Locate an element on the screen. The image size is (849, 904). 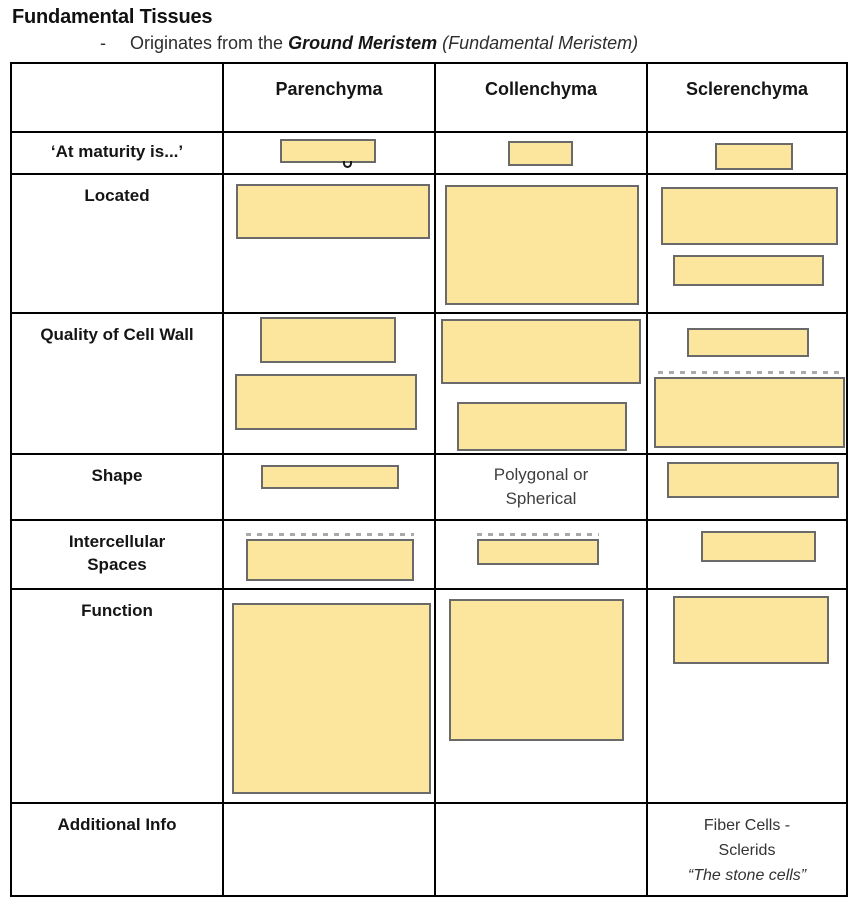
cell-maturity-sclerenchyma is located at coordinates (747, 154).